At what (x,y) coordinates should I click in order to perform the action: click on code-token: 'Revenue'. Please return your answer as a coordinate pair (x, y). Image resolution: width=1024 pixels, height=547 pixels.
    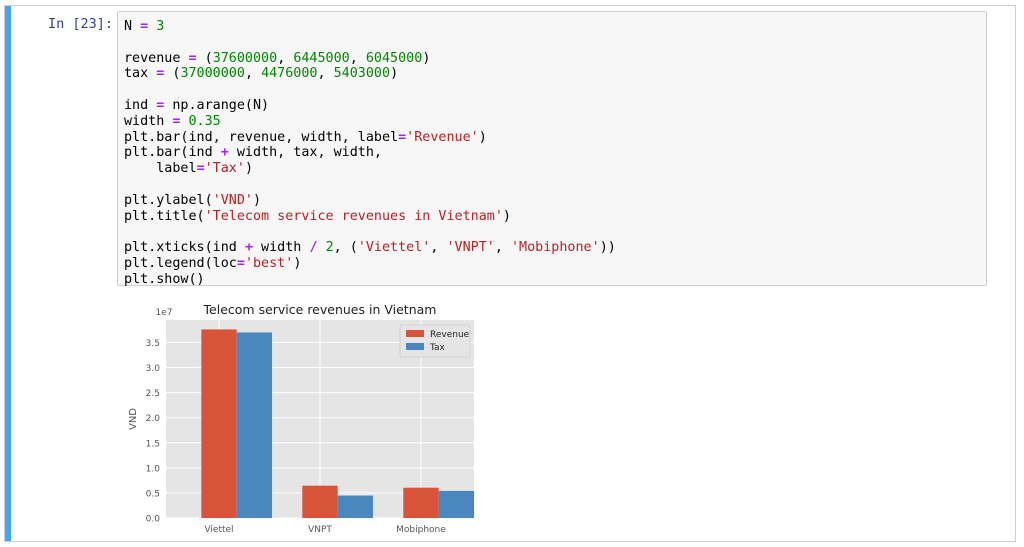
    Looking at the image, I should click on (442, 137).